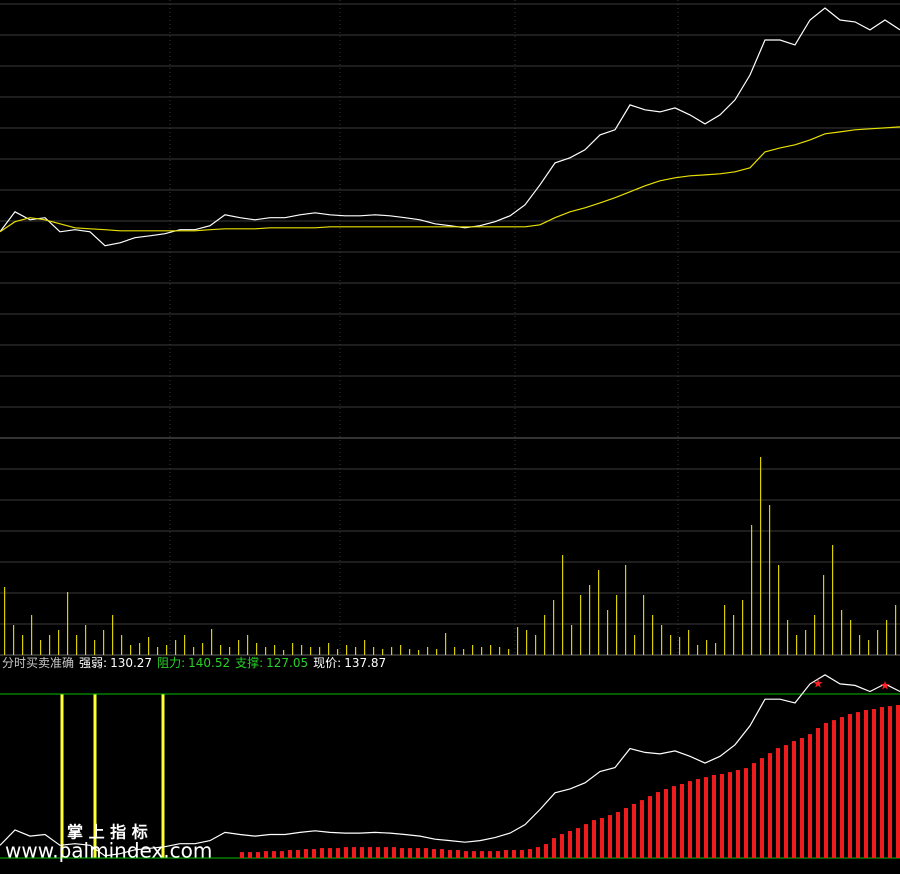 The image size is (900, 874). I want to click on stat-value: 140.52, so click(209, 663).